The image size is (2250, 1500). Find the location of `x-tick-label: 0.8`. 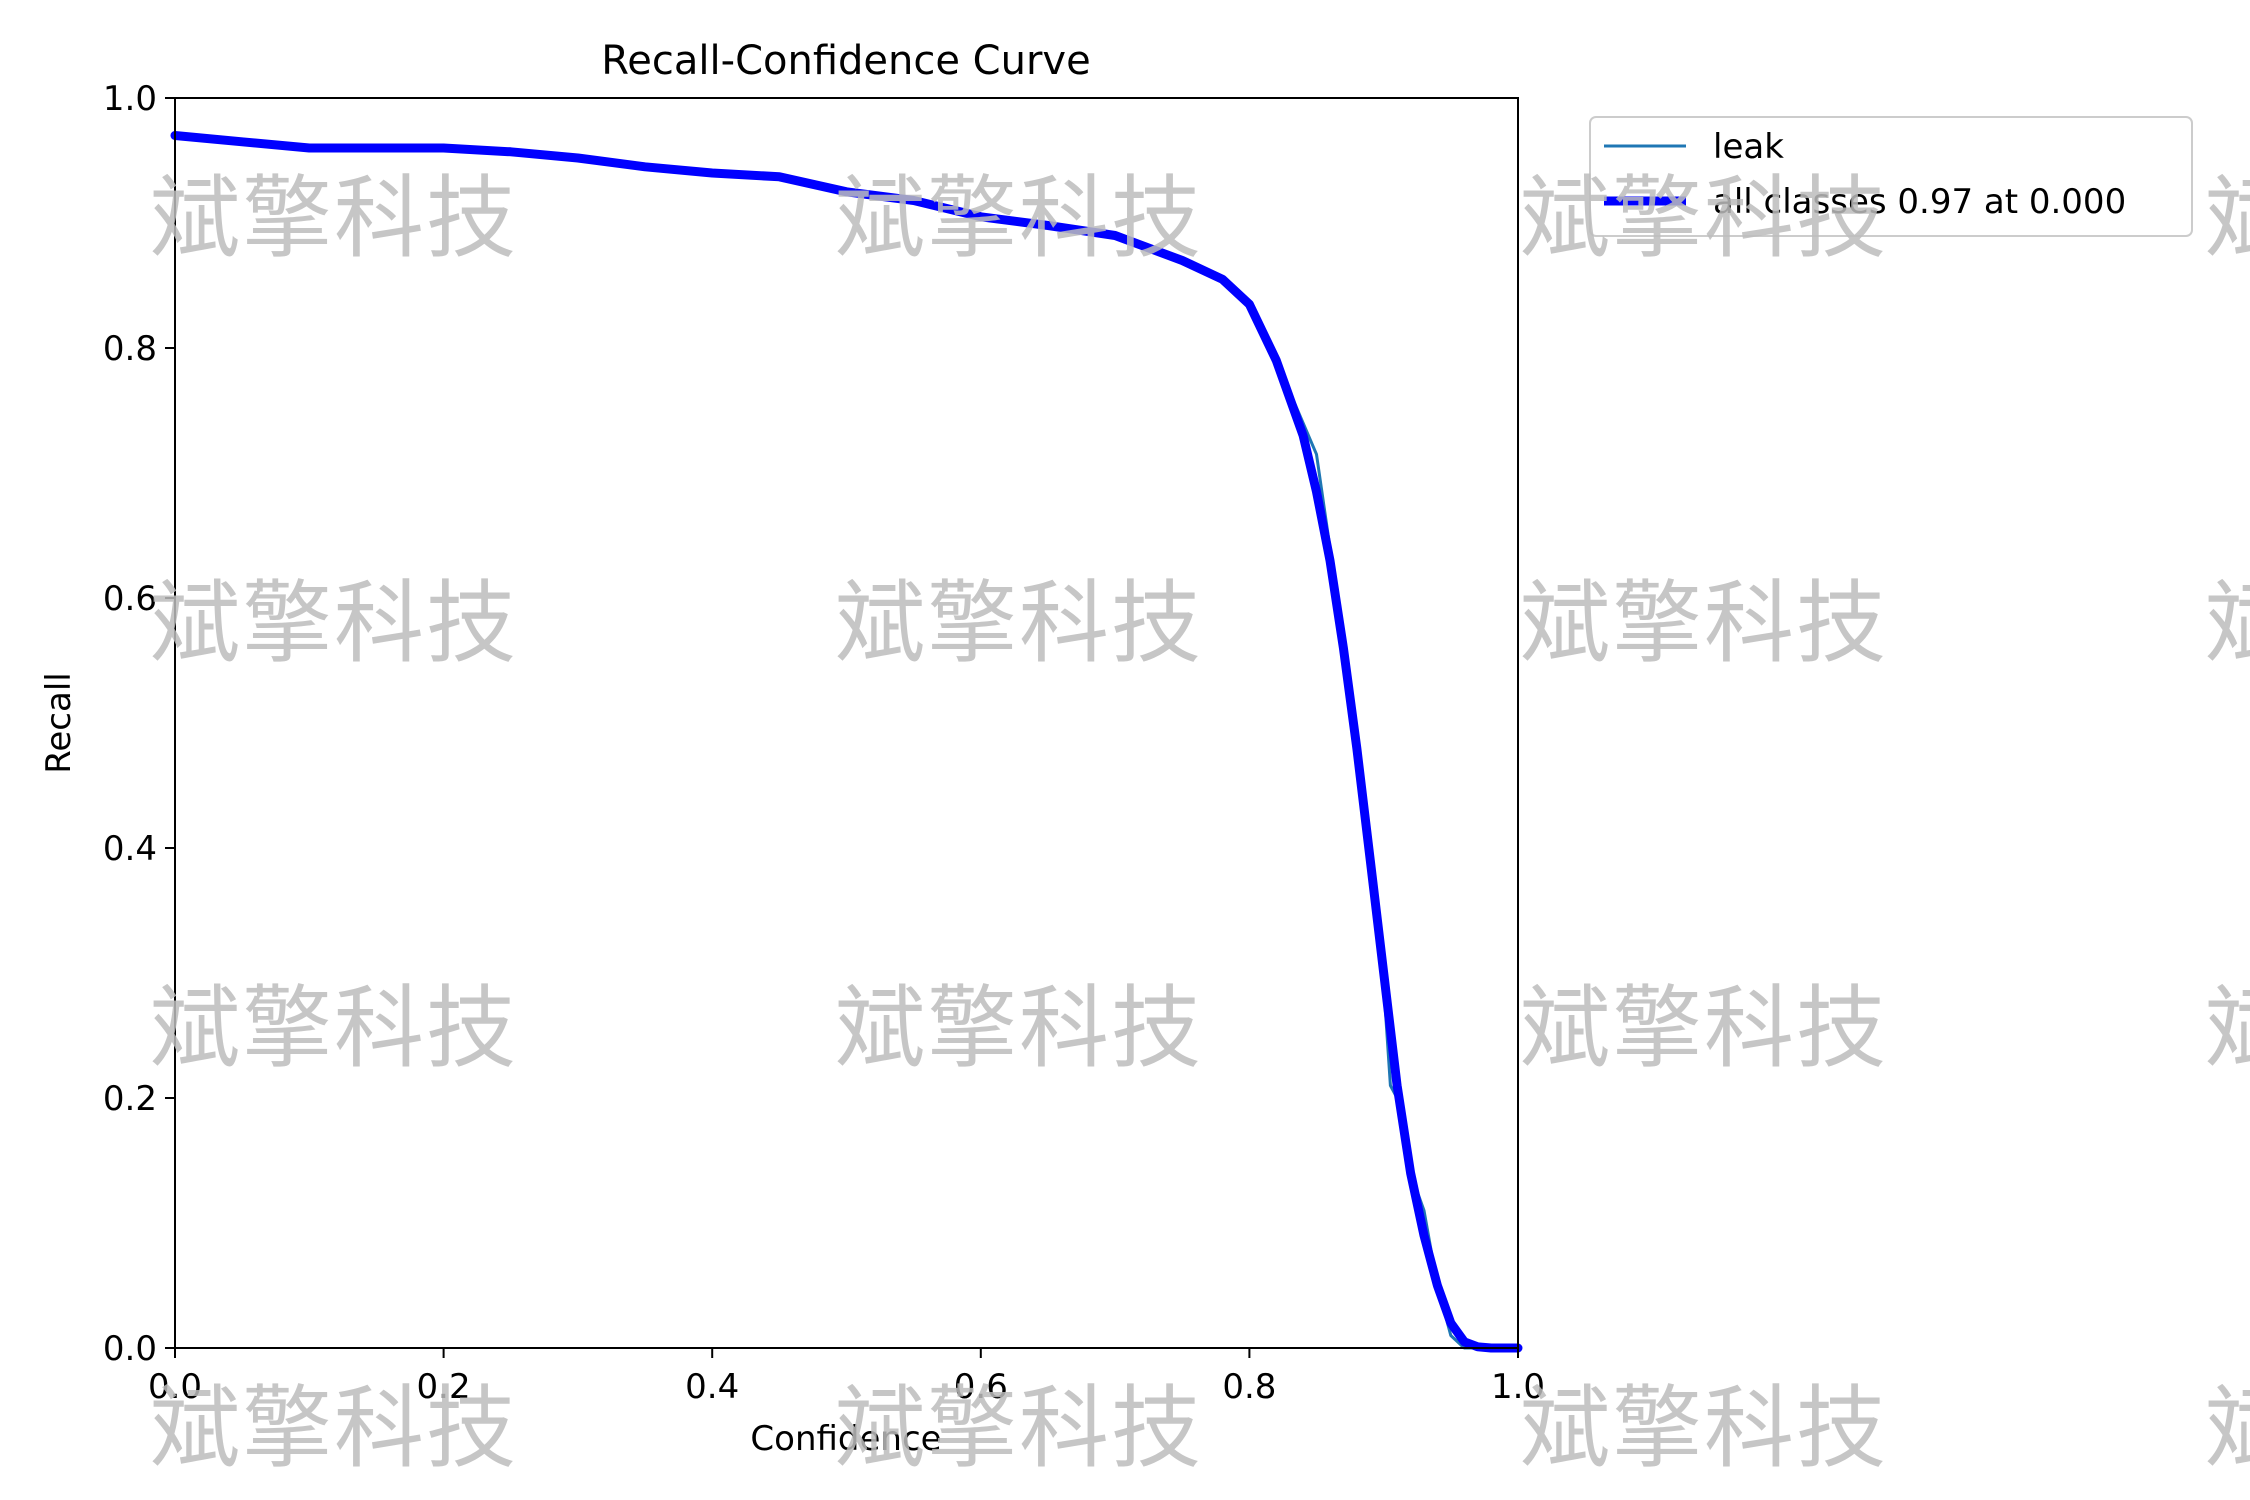

x-tick-label: 0.8 is located at coordinates (1249, 1387).